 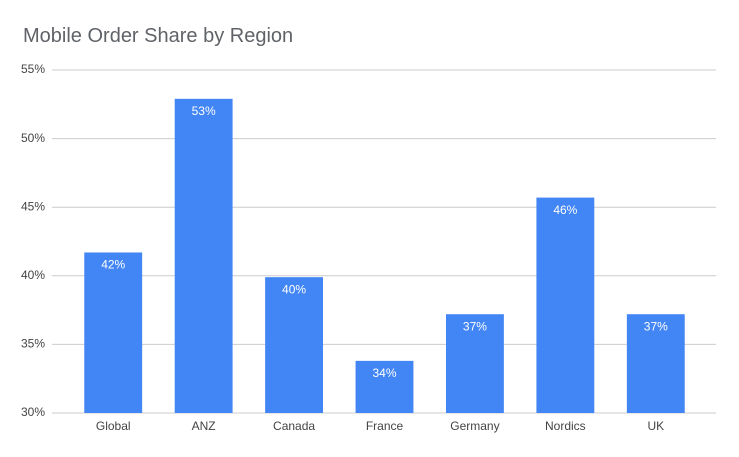 I want to click on value-label: 34%, so click(x=384, y=373).